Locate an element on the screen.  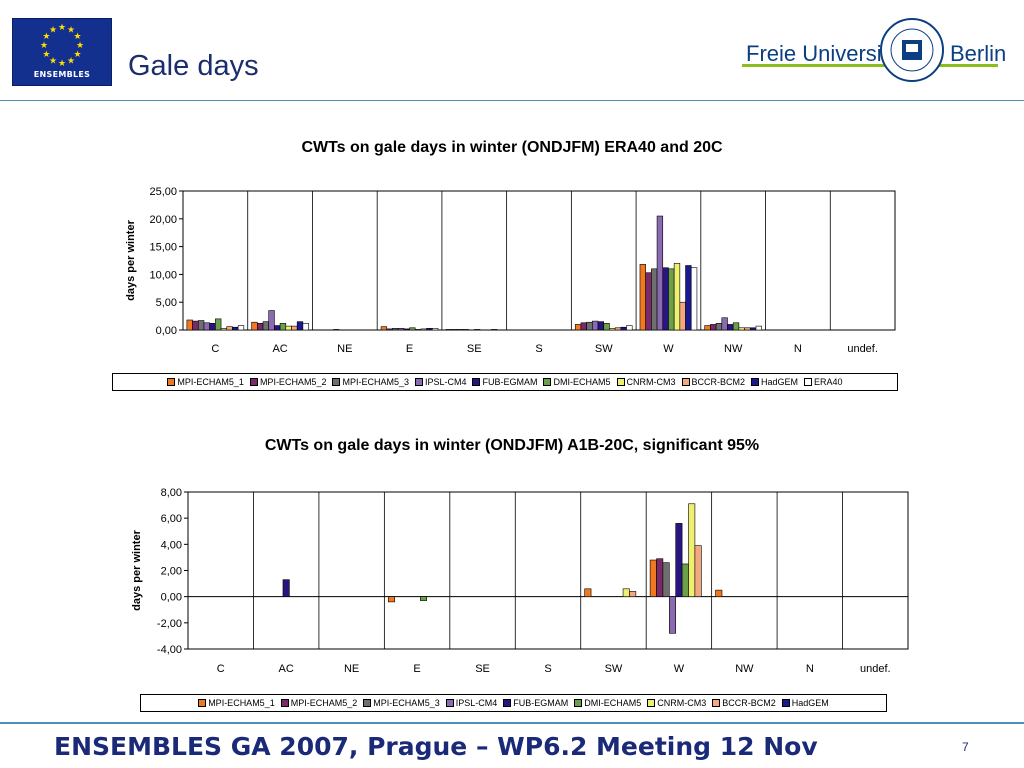
chart-2-legend-item: MPI-ECHAM5_3 is located at coordinates (401, 703).